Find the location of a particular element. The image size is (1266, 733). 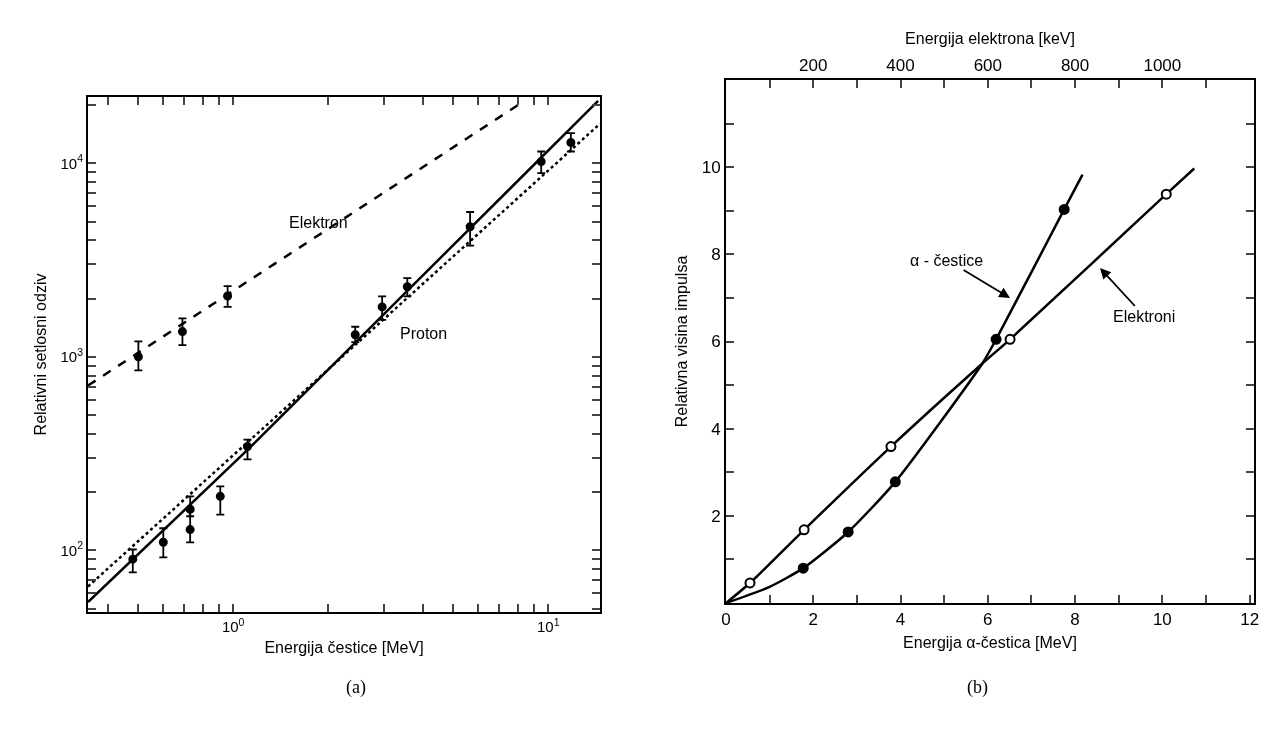

x-tick-label: 4 is located at coordinates (900, 620).